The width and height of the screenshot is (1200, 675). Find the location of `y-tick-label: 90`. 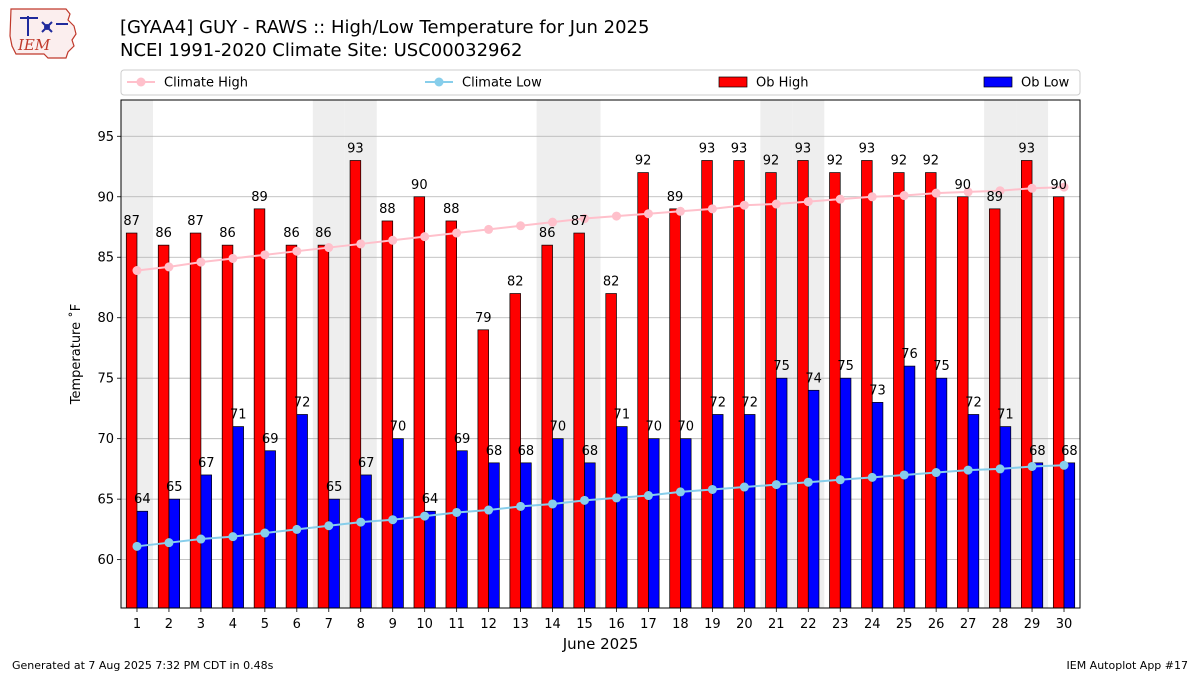

y-tick-label: 90 is located at coordinates (105, 197).